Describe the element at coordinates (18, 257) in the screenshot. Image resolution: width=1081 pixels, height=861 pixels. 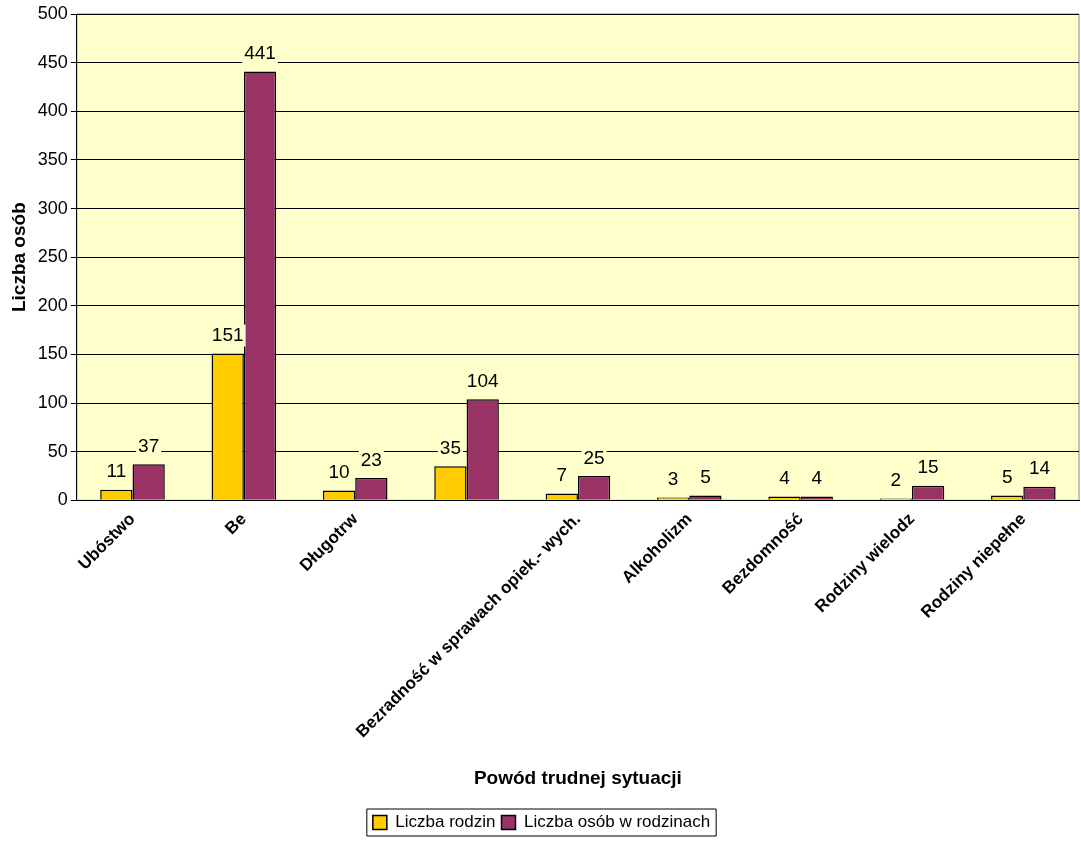
I see `y-axis-title: Liczba osób` at that location.